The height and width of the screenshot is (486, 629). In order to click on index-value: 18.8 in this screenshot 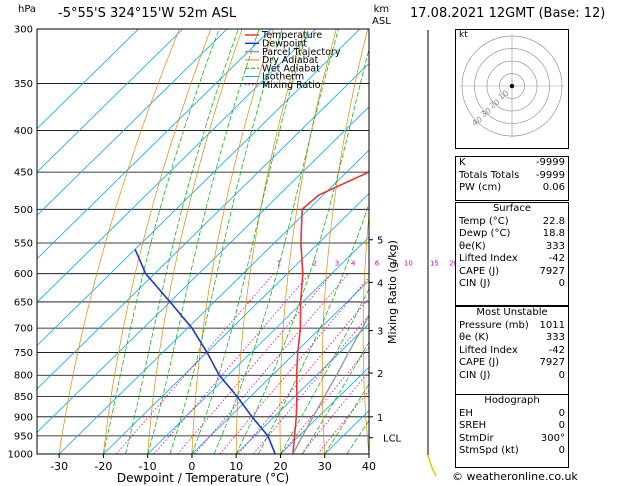, I will do `click(553, 233)`.